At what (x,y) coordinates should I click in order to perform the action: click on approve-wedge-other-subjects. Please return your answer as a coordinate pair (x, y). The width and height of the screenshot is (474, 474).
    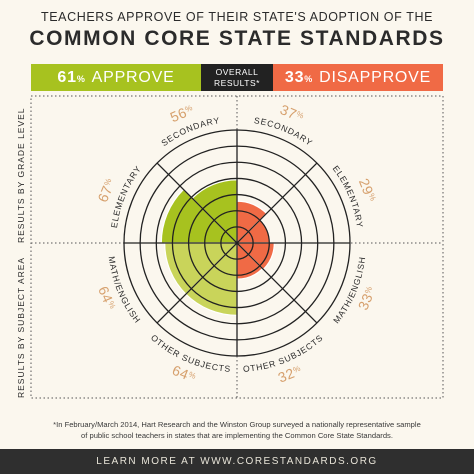
    Looking at the image, I should click on (211, 278).